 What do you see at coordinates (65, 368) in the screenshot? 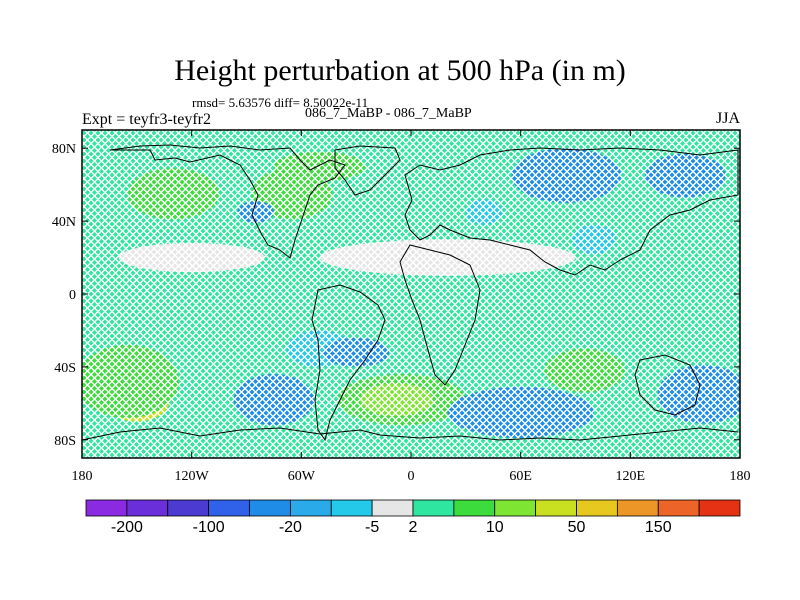
I see `y-tick-label: 40S` at bounding box center [65, 368].